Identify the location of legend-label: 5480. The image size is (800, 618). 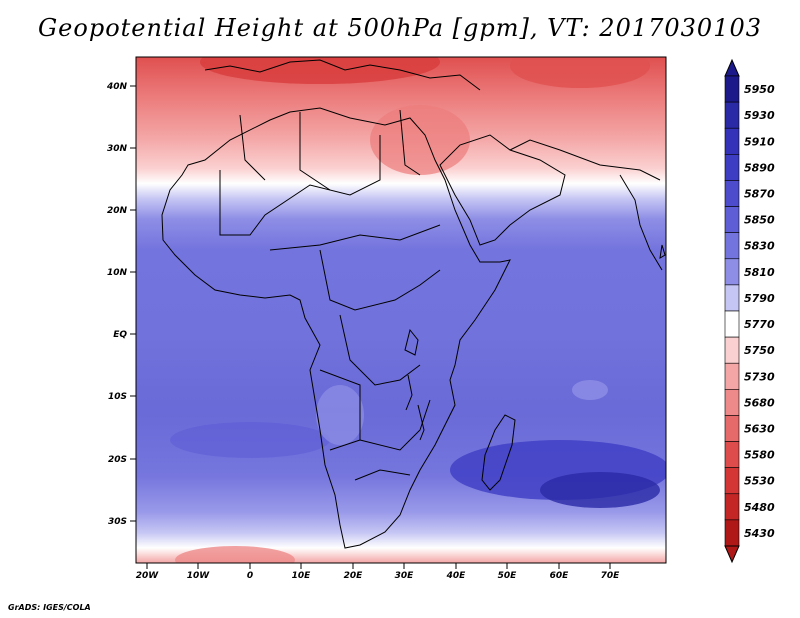
(759, 507).